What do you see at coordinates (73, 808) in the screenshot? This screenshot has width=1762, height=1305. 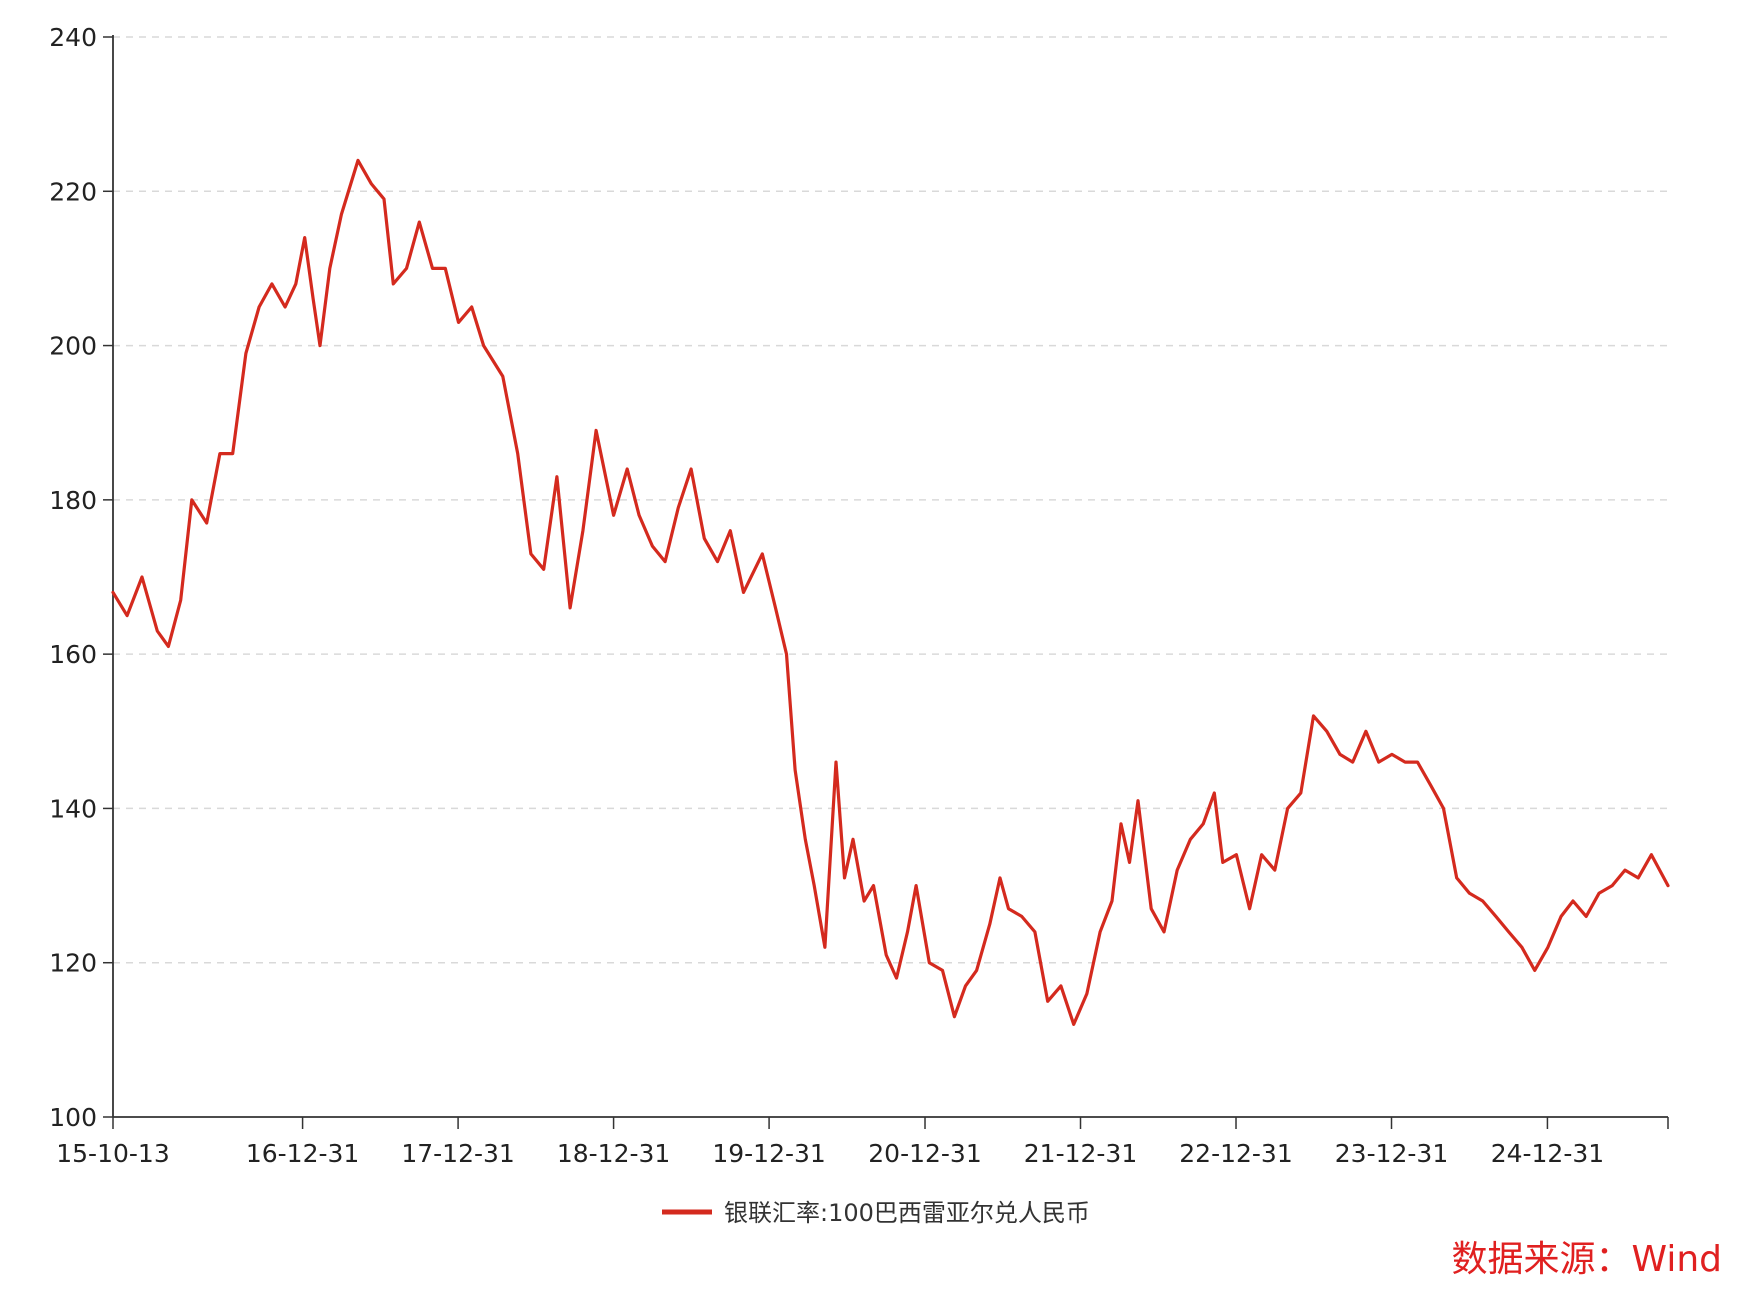 I see `y-tick-label: 140` at bounding box center [73, 808].